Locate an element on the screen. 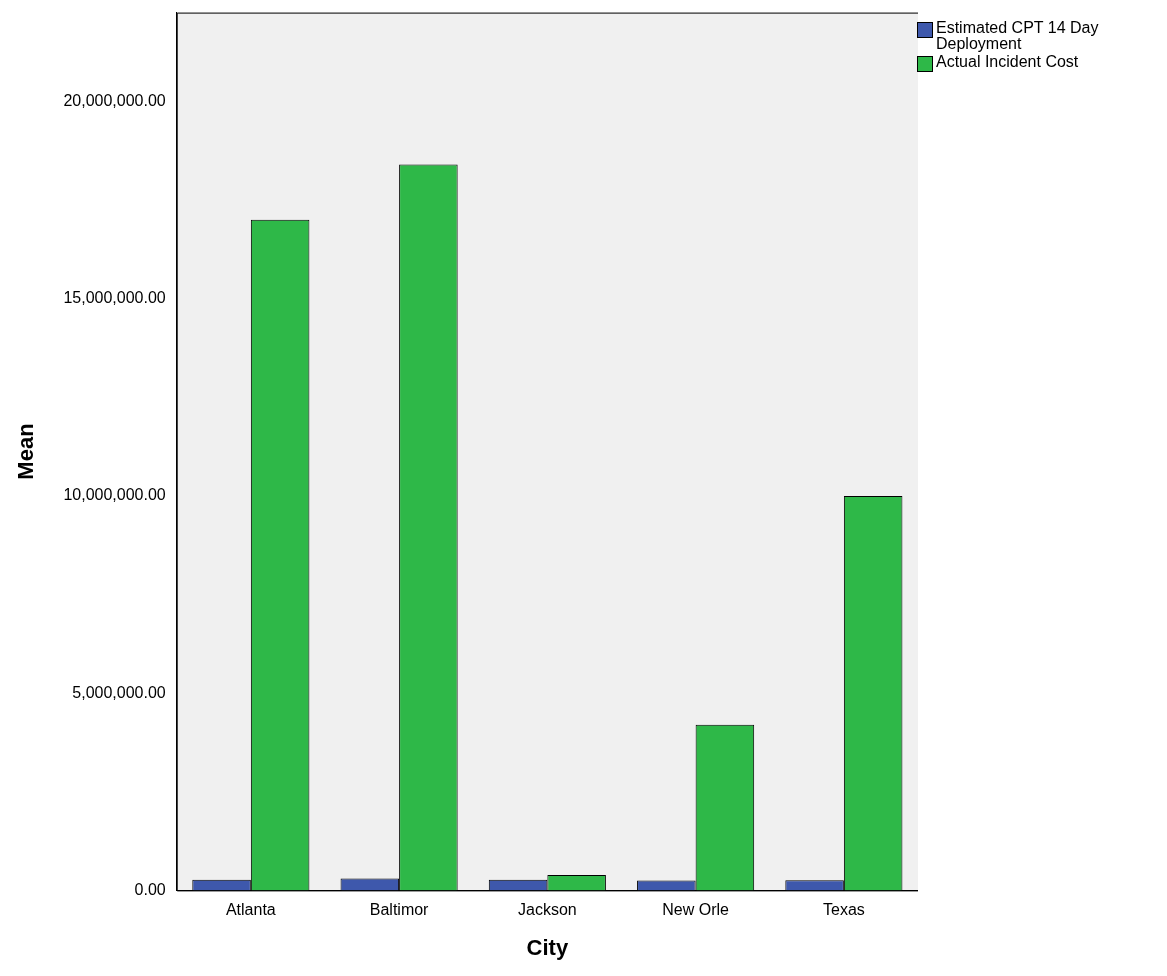  x-tick-label: Baltimor is located at coordinates (399, 910).